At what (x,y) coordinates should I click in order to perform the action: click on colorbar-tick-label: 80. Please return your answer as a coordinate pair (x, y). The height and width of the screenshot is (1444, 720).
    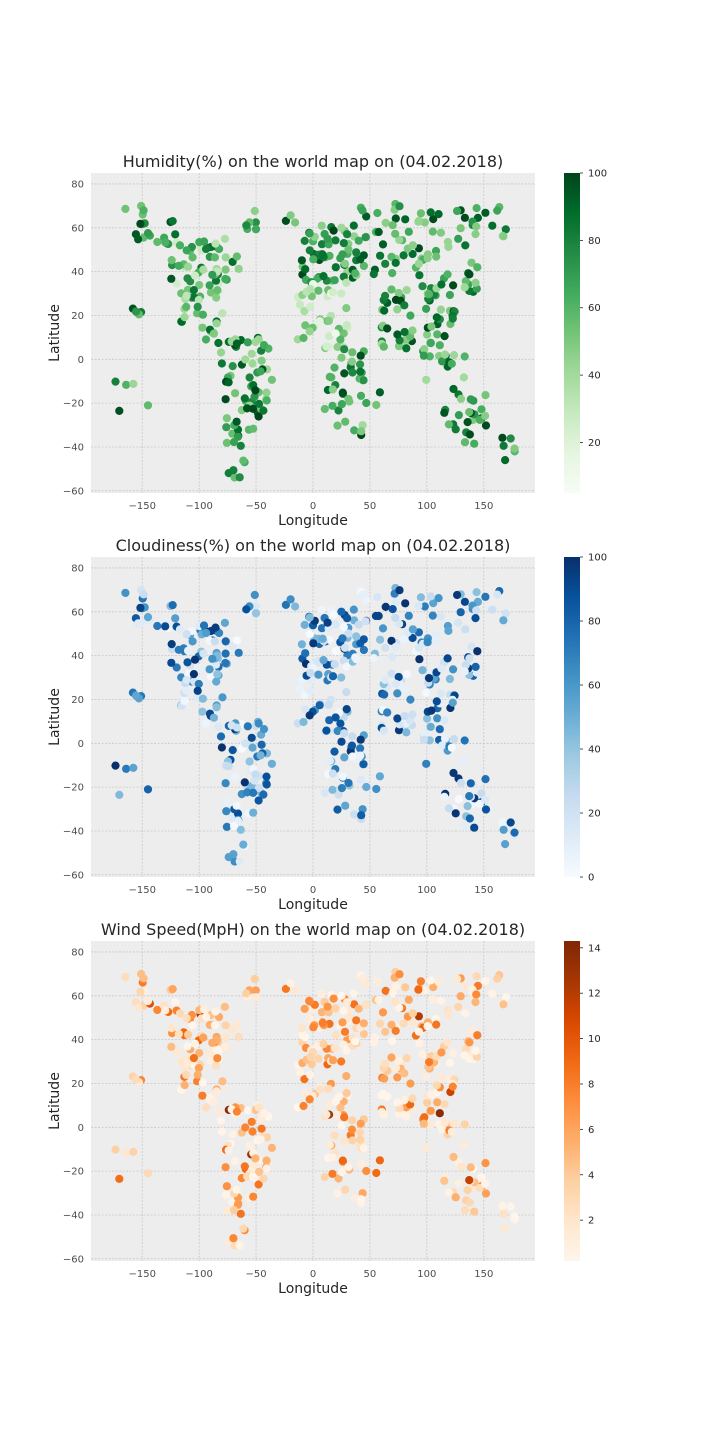
    Looking at the image, I should click on (594, 622).